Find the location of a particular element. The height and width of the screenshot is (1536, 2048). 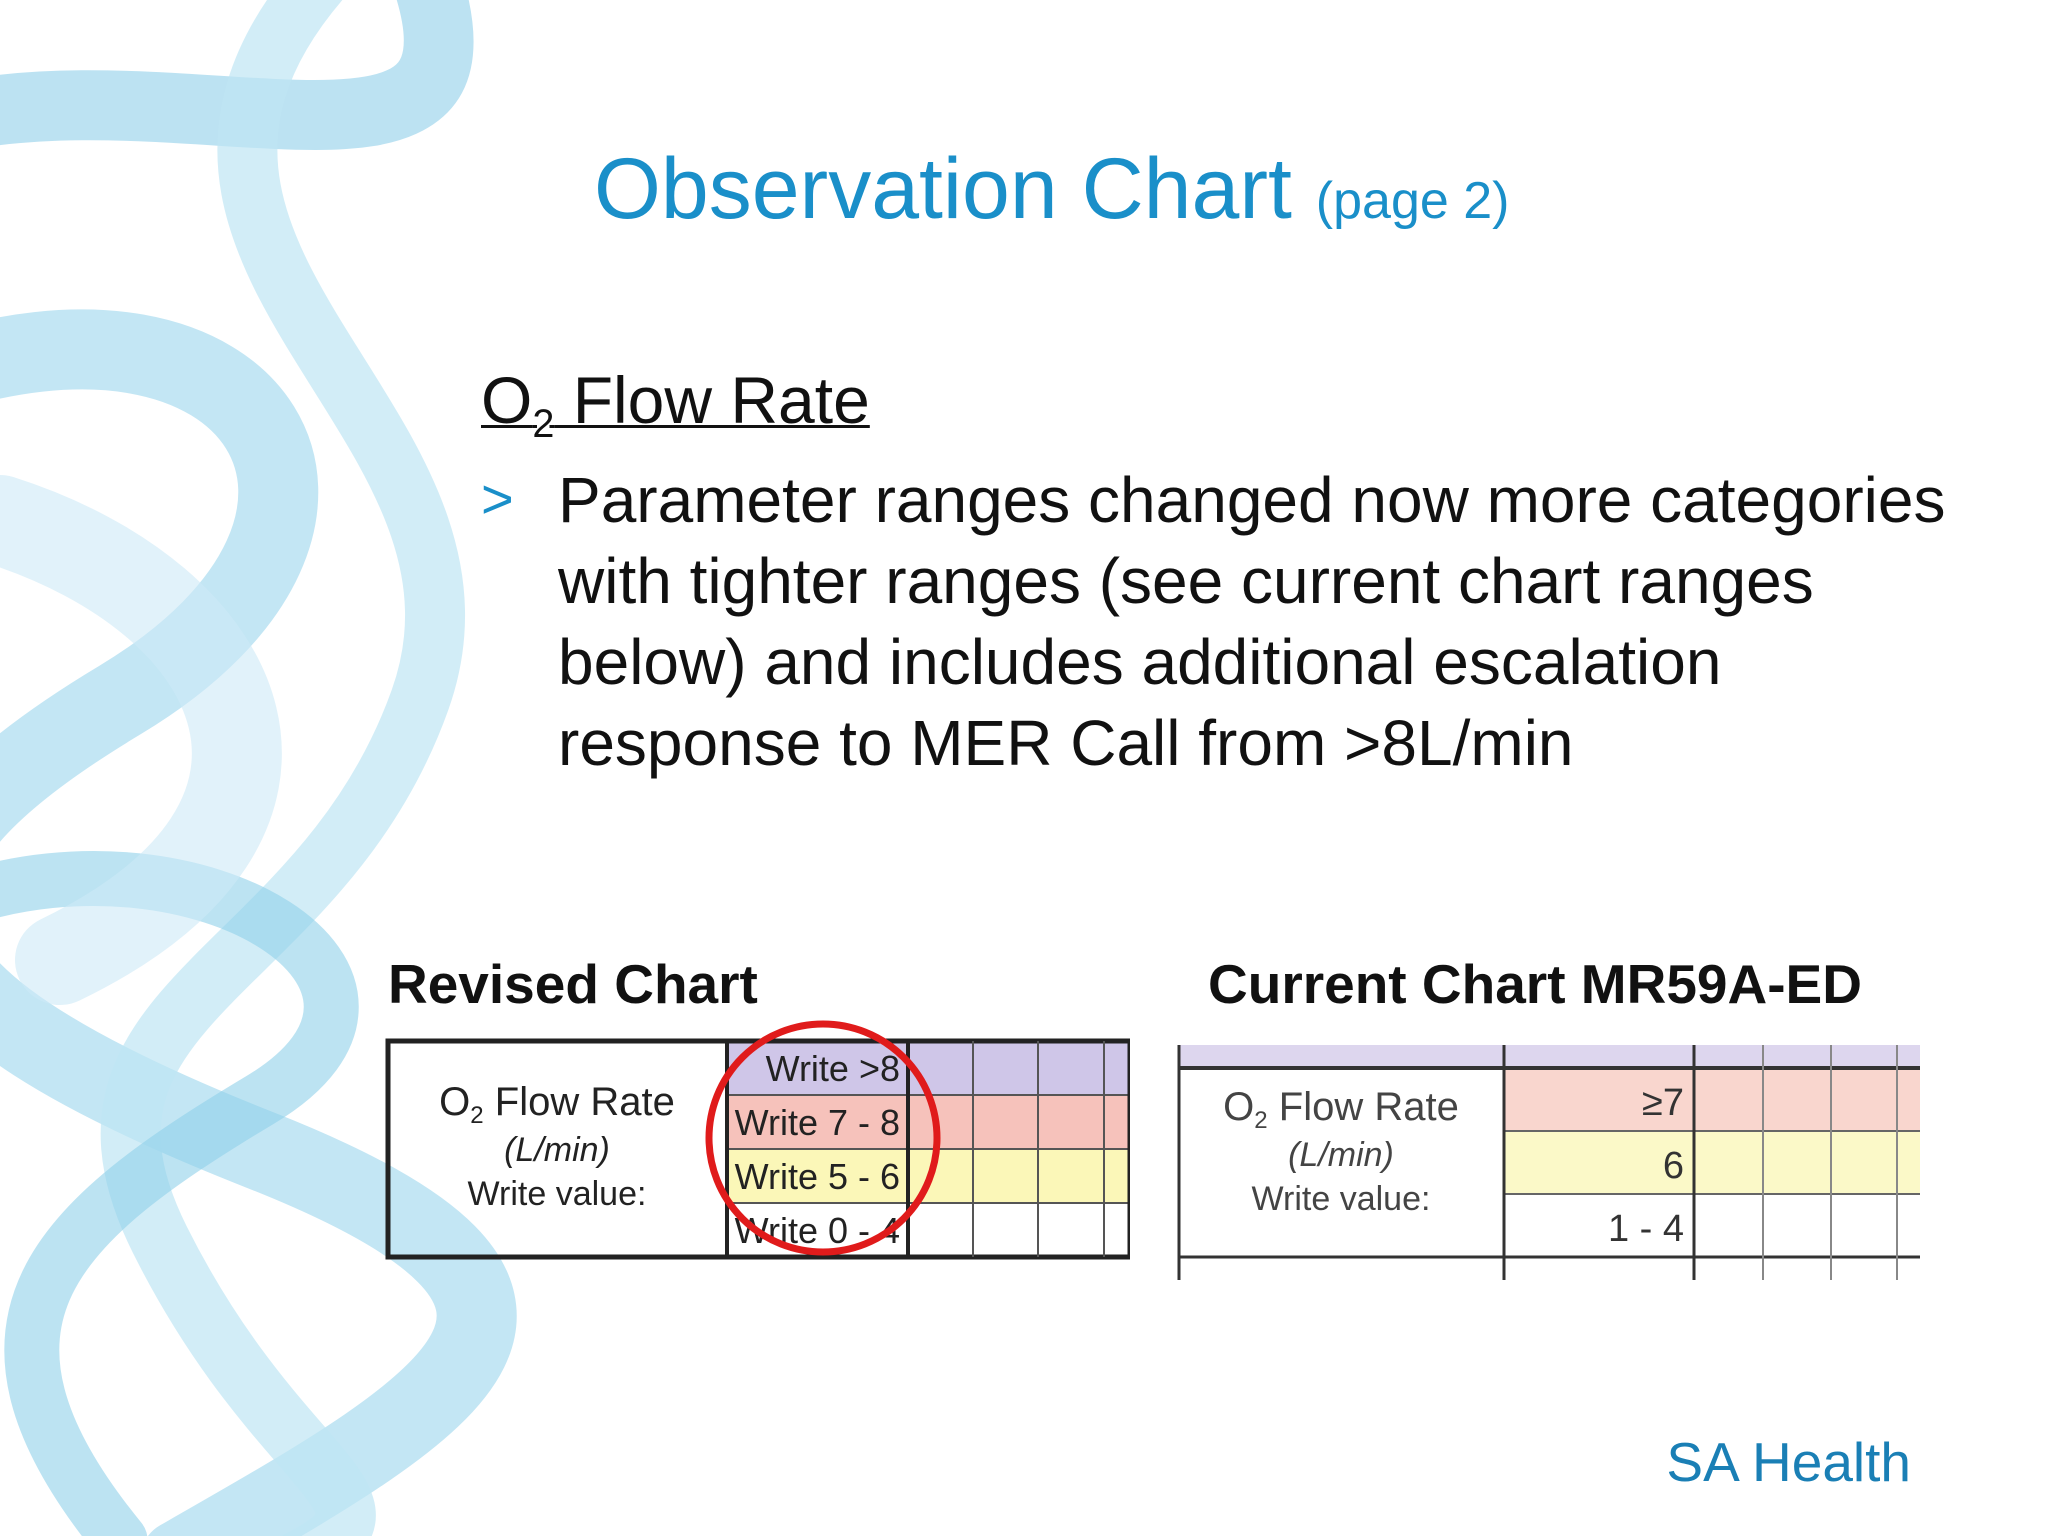

highlight-circle is located at coordinates (823, 1138).